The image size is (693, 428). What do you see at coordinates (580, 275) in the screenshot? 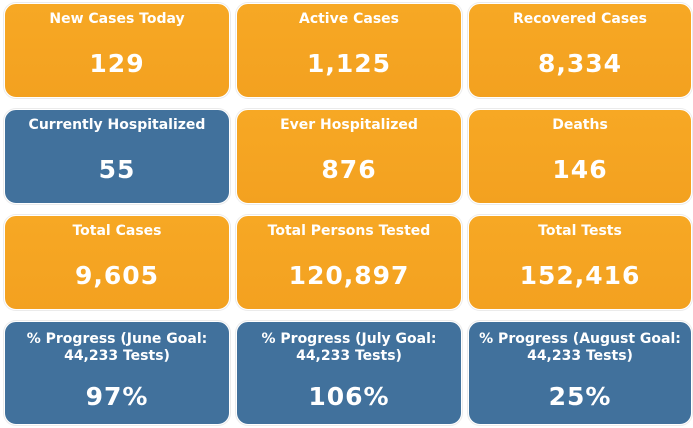
I see `card-value: 152,416` at bounding box center [580, 275].